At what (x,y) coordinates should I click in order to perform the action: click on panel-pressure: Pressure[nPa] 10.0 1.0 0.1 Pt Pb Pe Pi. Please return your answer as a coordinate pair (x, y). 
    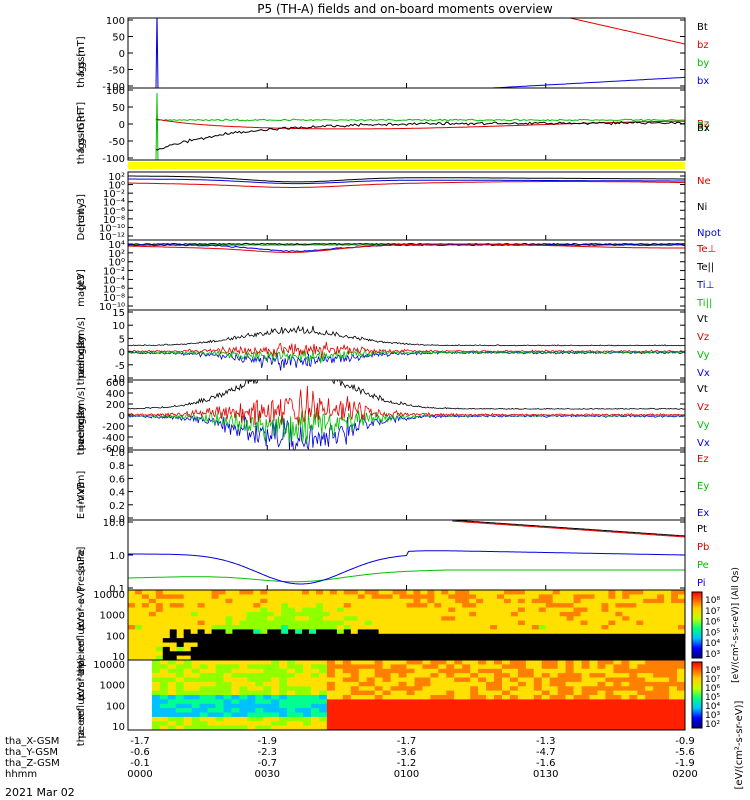
    Looking at the image, I should click on (392, 556).